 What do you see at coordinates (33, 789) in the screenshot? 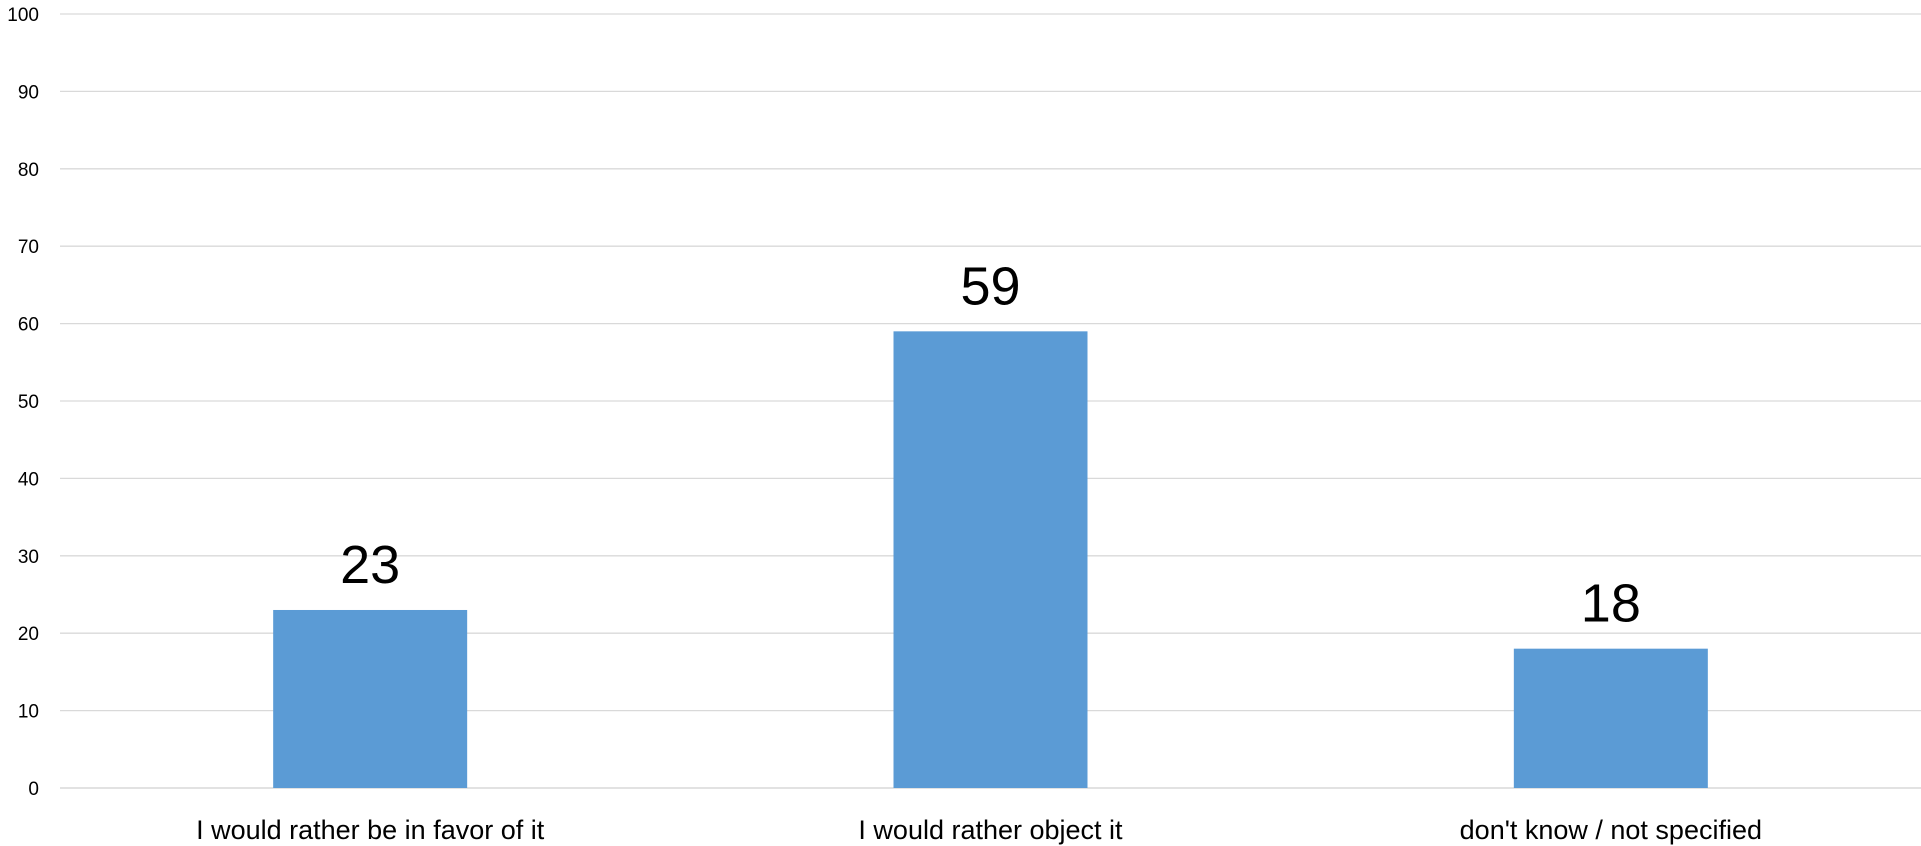
I see `y-tick-label: 0` at bounding box center [33, 789].